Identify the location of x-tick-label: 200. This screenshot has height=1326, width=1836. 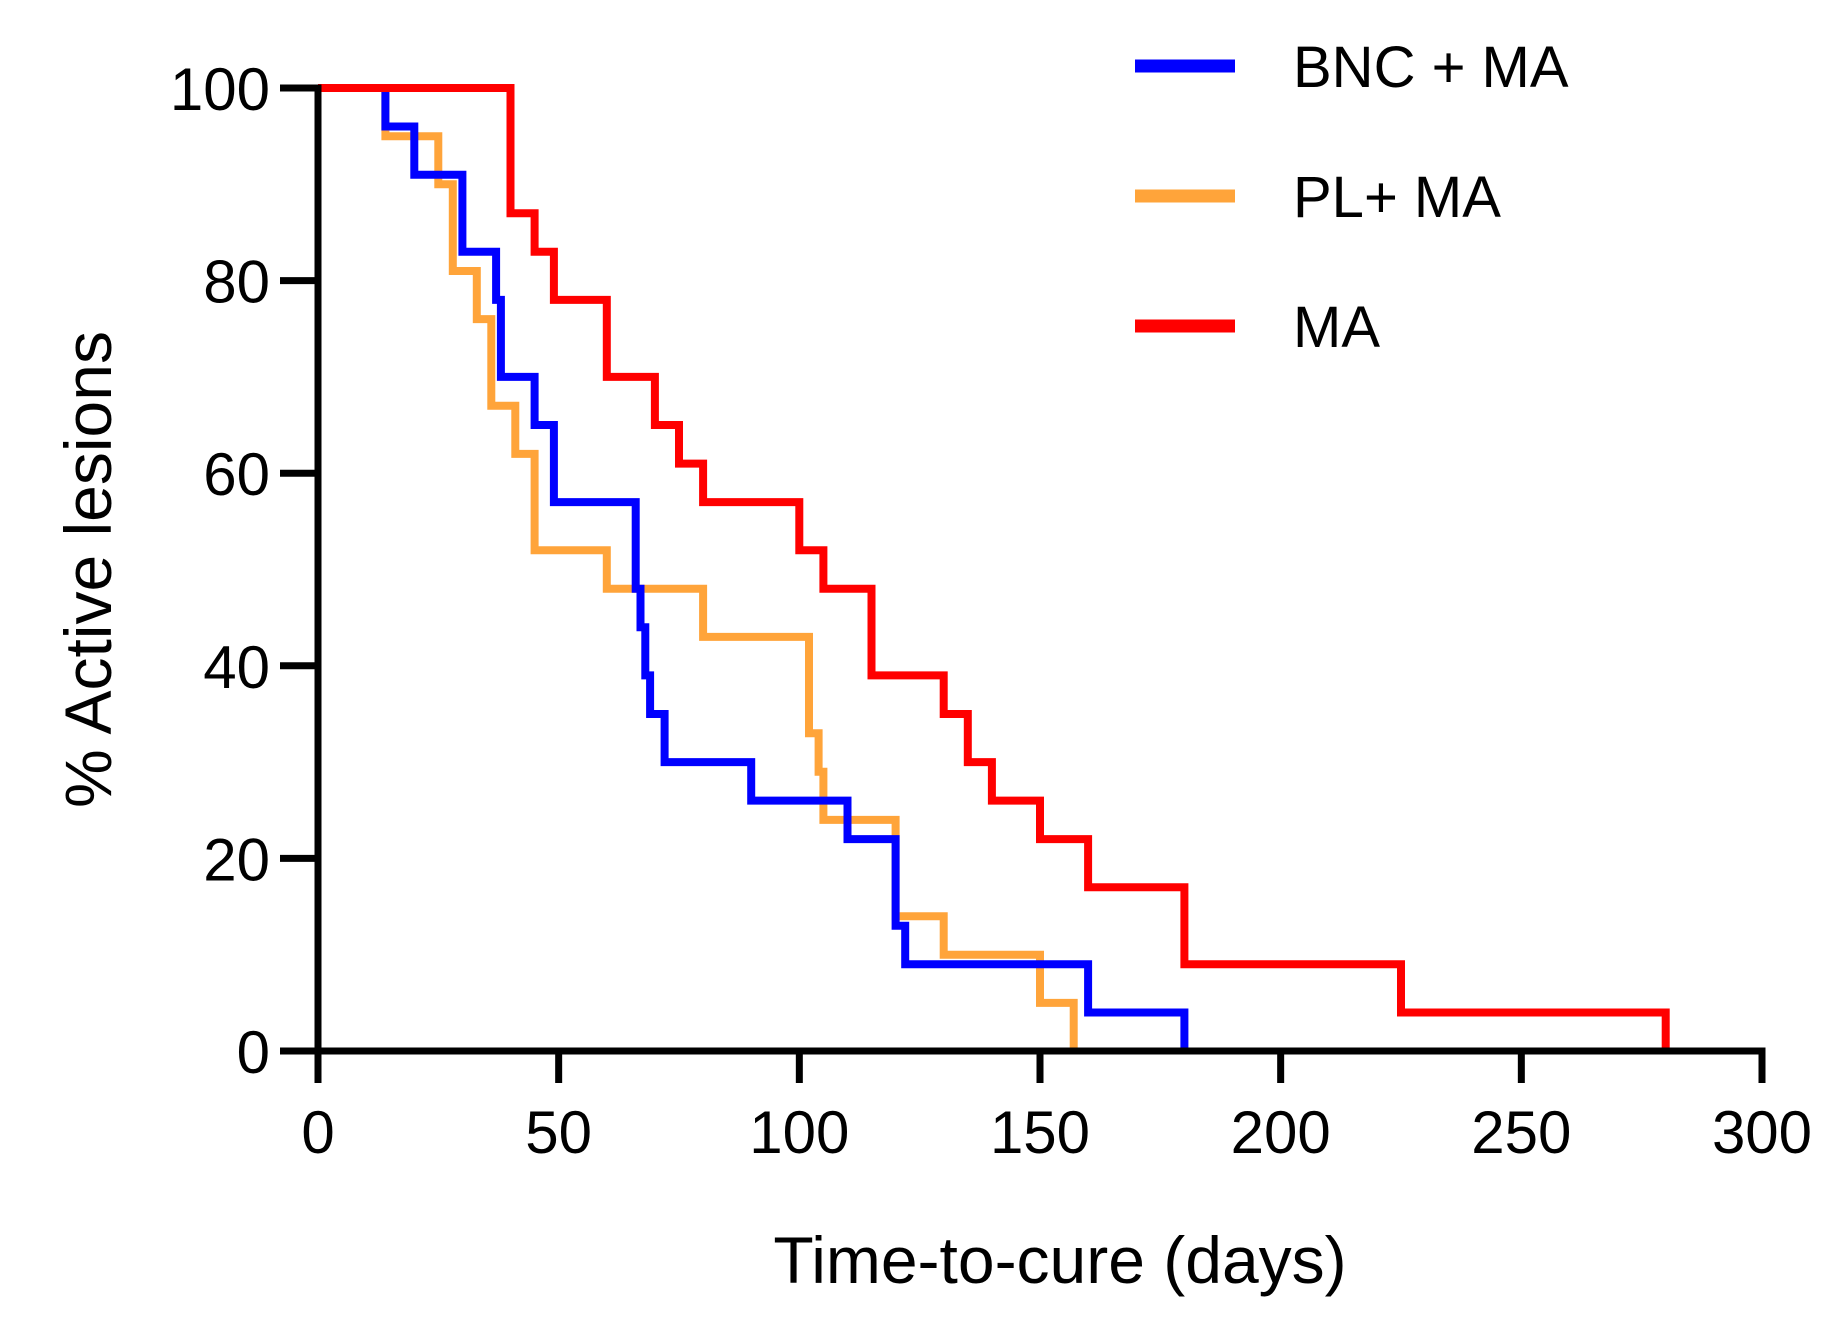
(1281, 1132).